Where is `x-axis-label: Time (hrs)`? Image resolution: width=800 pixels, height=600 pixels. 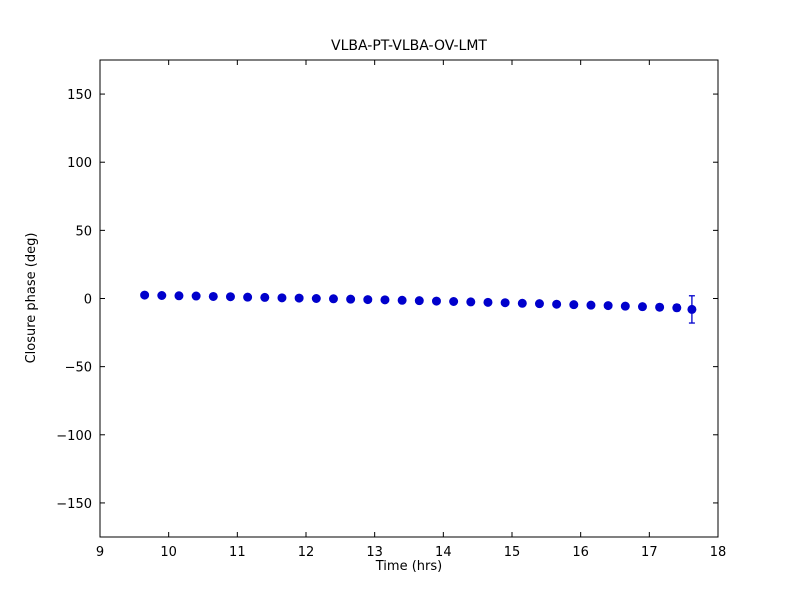 x-axis-label: Time (hrs) is located at coordinates (408, 566).